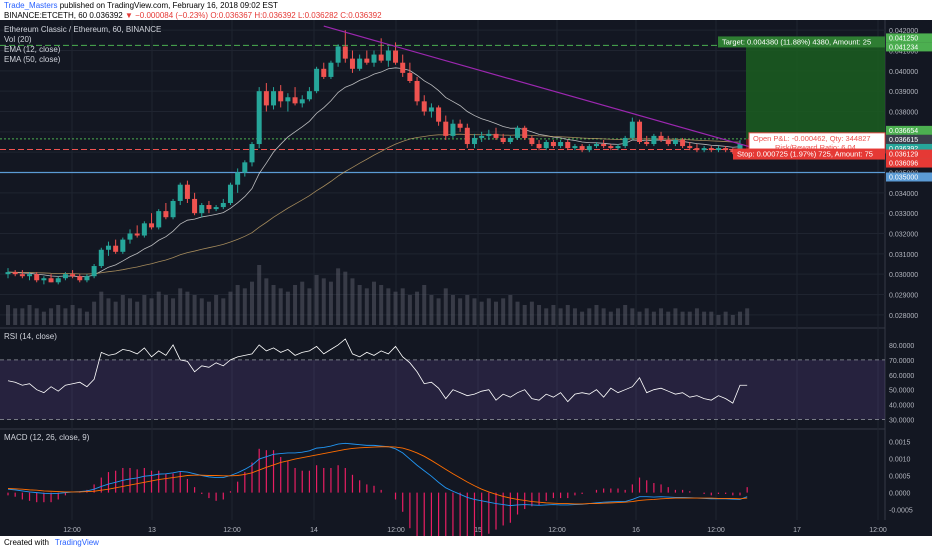 This screenshot has height=550, width=932. What do you see at coordinates (903, 47) in the screenshot?
I see `price-badge-label: 0.041234` at bounding box center [903, 47].